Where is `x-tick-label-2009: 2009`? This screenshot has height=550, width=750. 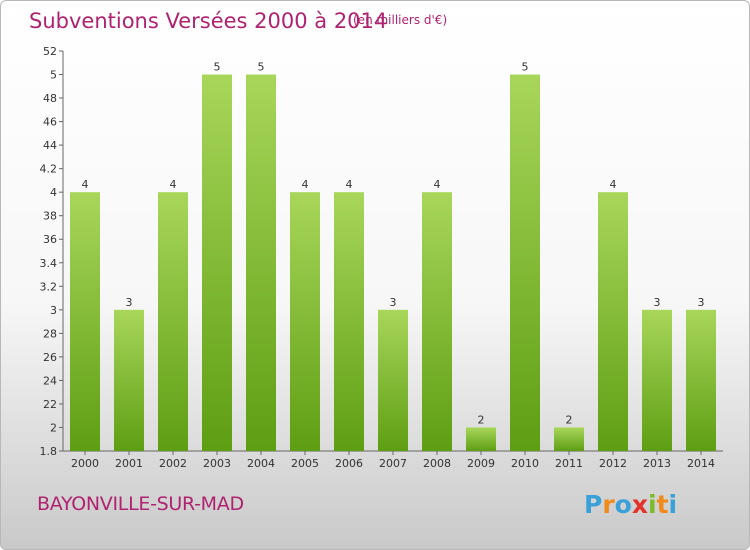
x-tick-label-2009: 2009 is located at coordinates (481, 463).